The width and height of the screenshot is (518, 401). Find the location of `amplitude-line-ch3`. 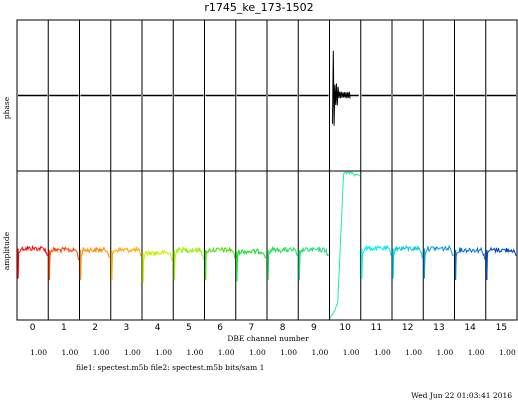

amplitude-line-ch3 is located at coordinates (126, 263).